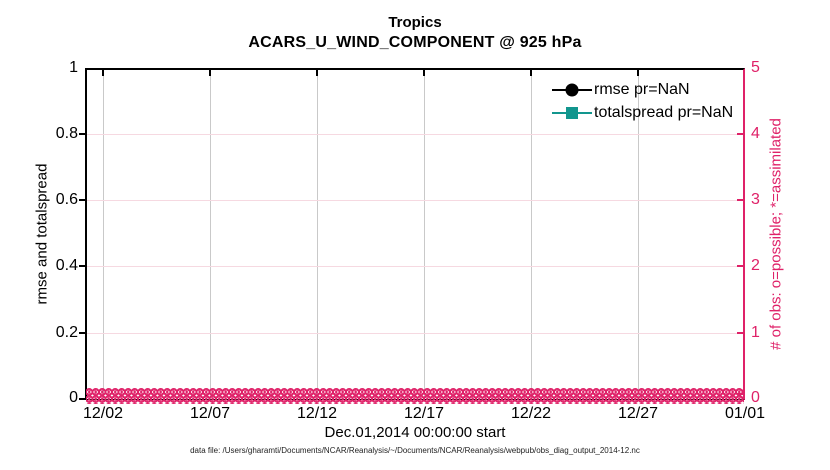  I want to click on chart-subtitle: ACARS_U_WIND_COMPONENT @ 925 hPa, so click(415, 42).